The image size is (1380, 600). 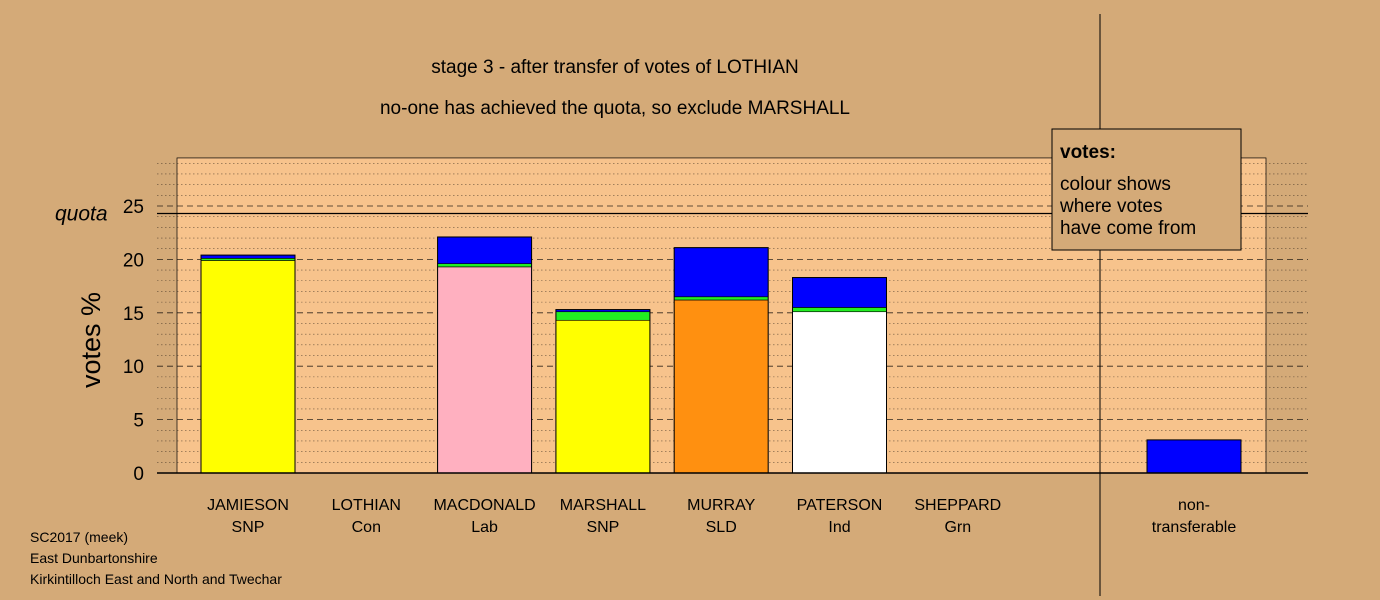 What do you see at coordinates (1194, 527) in the screenshot?
I see `nontransferable-label-2: transferable` at bounding box center [1194, 527].